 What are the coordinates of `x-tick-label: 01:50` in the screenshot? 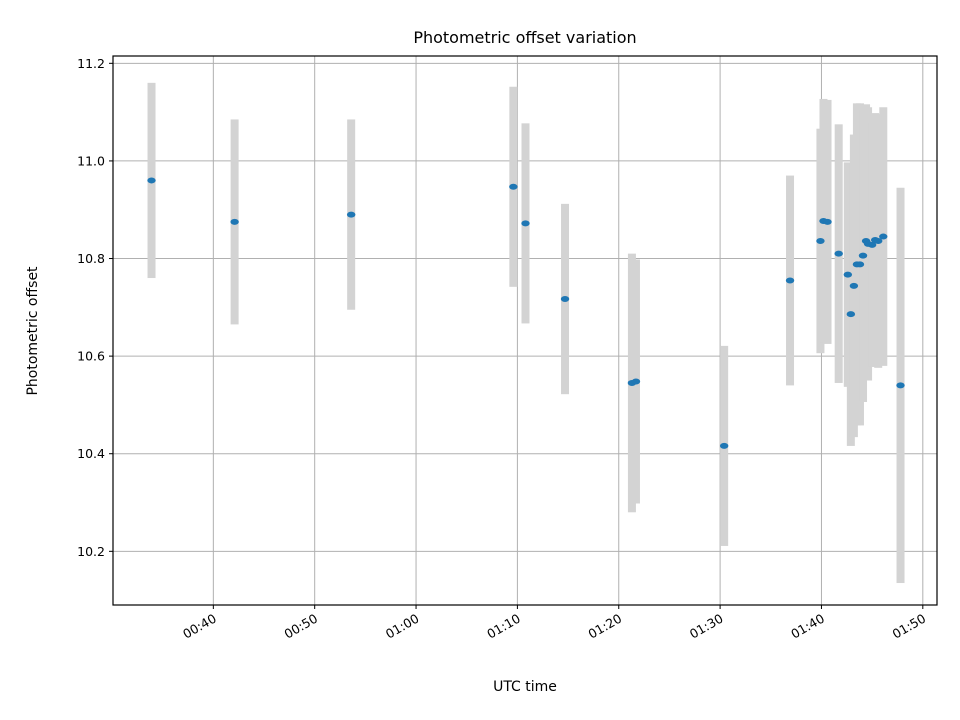 It's located at (909, 626).